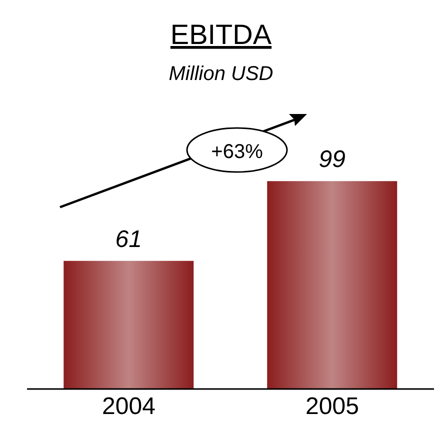 The width and height of the screenshot is (442, 439). I want to click on x-tick-label: 2005, so click(332, 406).